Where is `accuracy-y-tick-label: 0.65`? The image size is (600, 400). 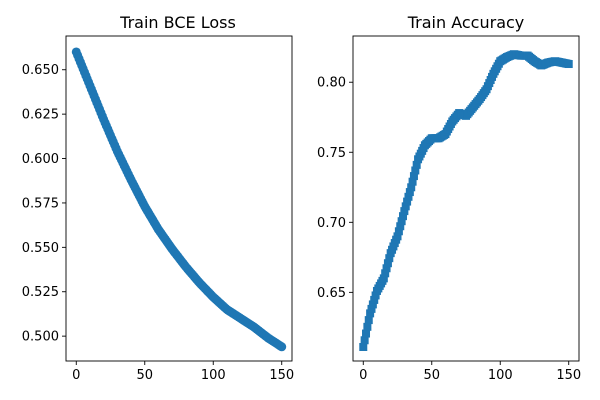
accuracy-y-tick-label: 0.65 is located at coordinates (331, 293).